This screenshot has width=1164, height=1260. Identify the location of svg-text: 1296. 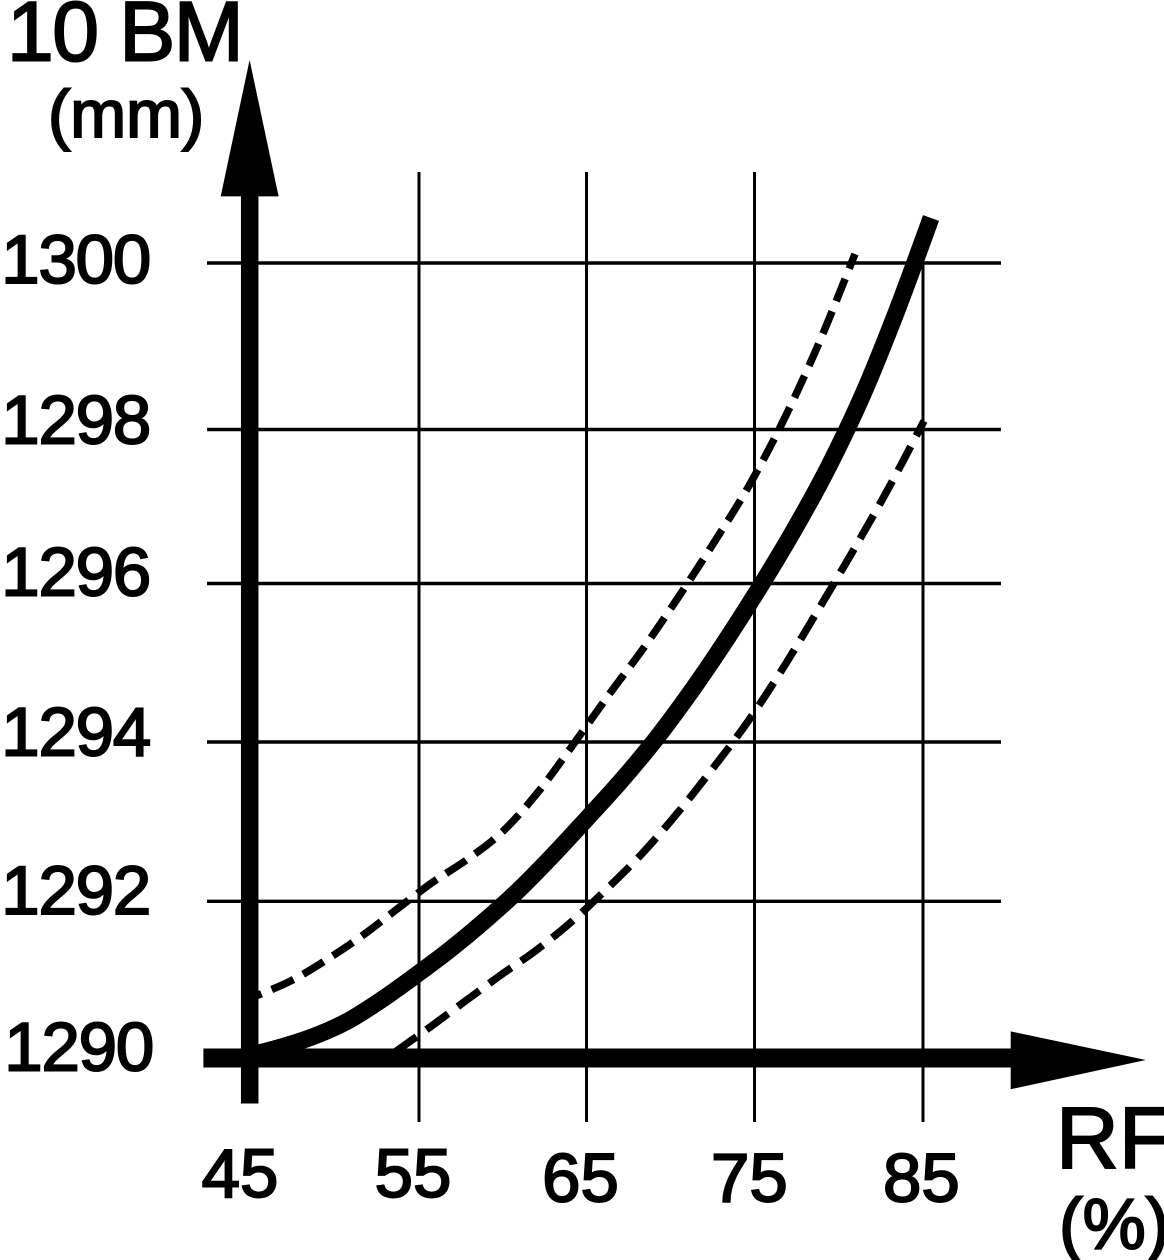
(75, 572).